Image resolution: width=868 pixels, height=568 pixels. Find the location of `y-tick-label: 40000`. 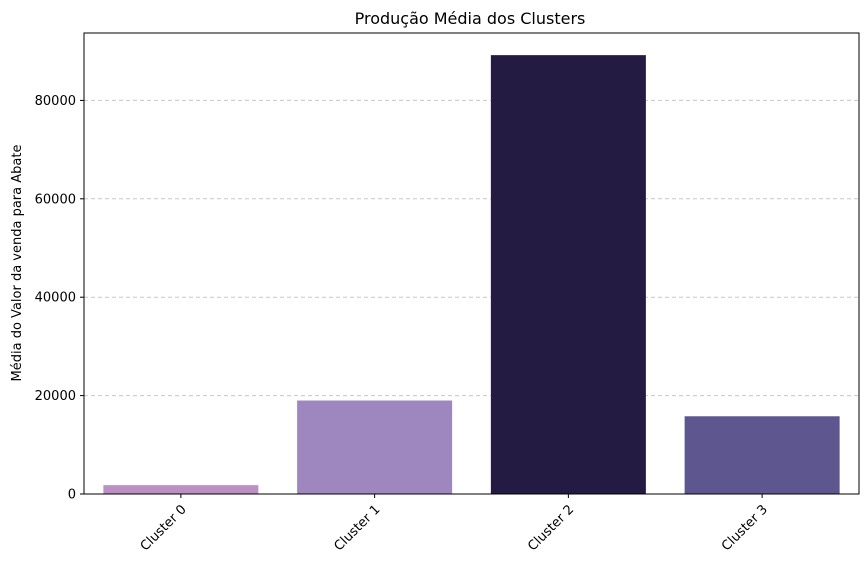

y-tick-label: 40000 is located at coordinates (55, 298).